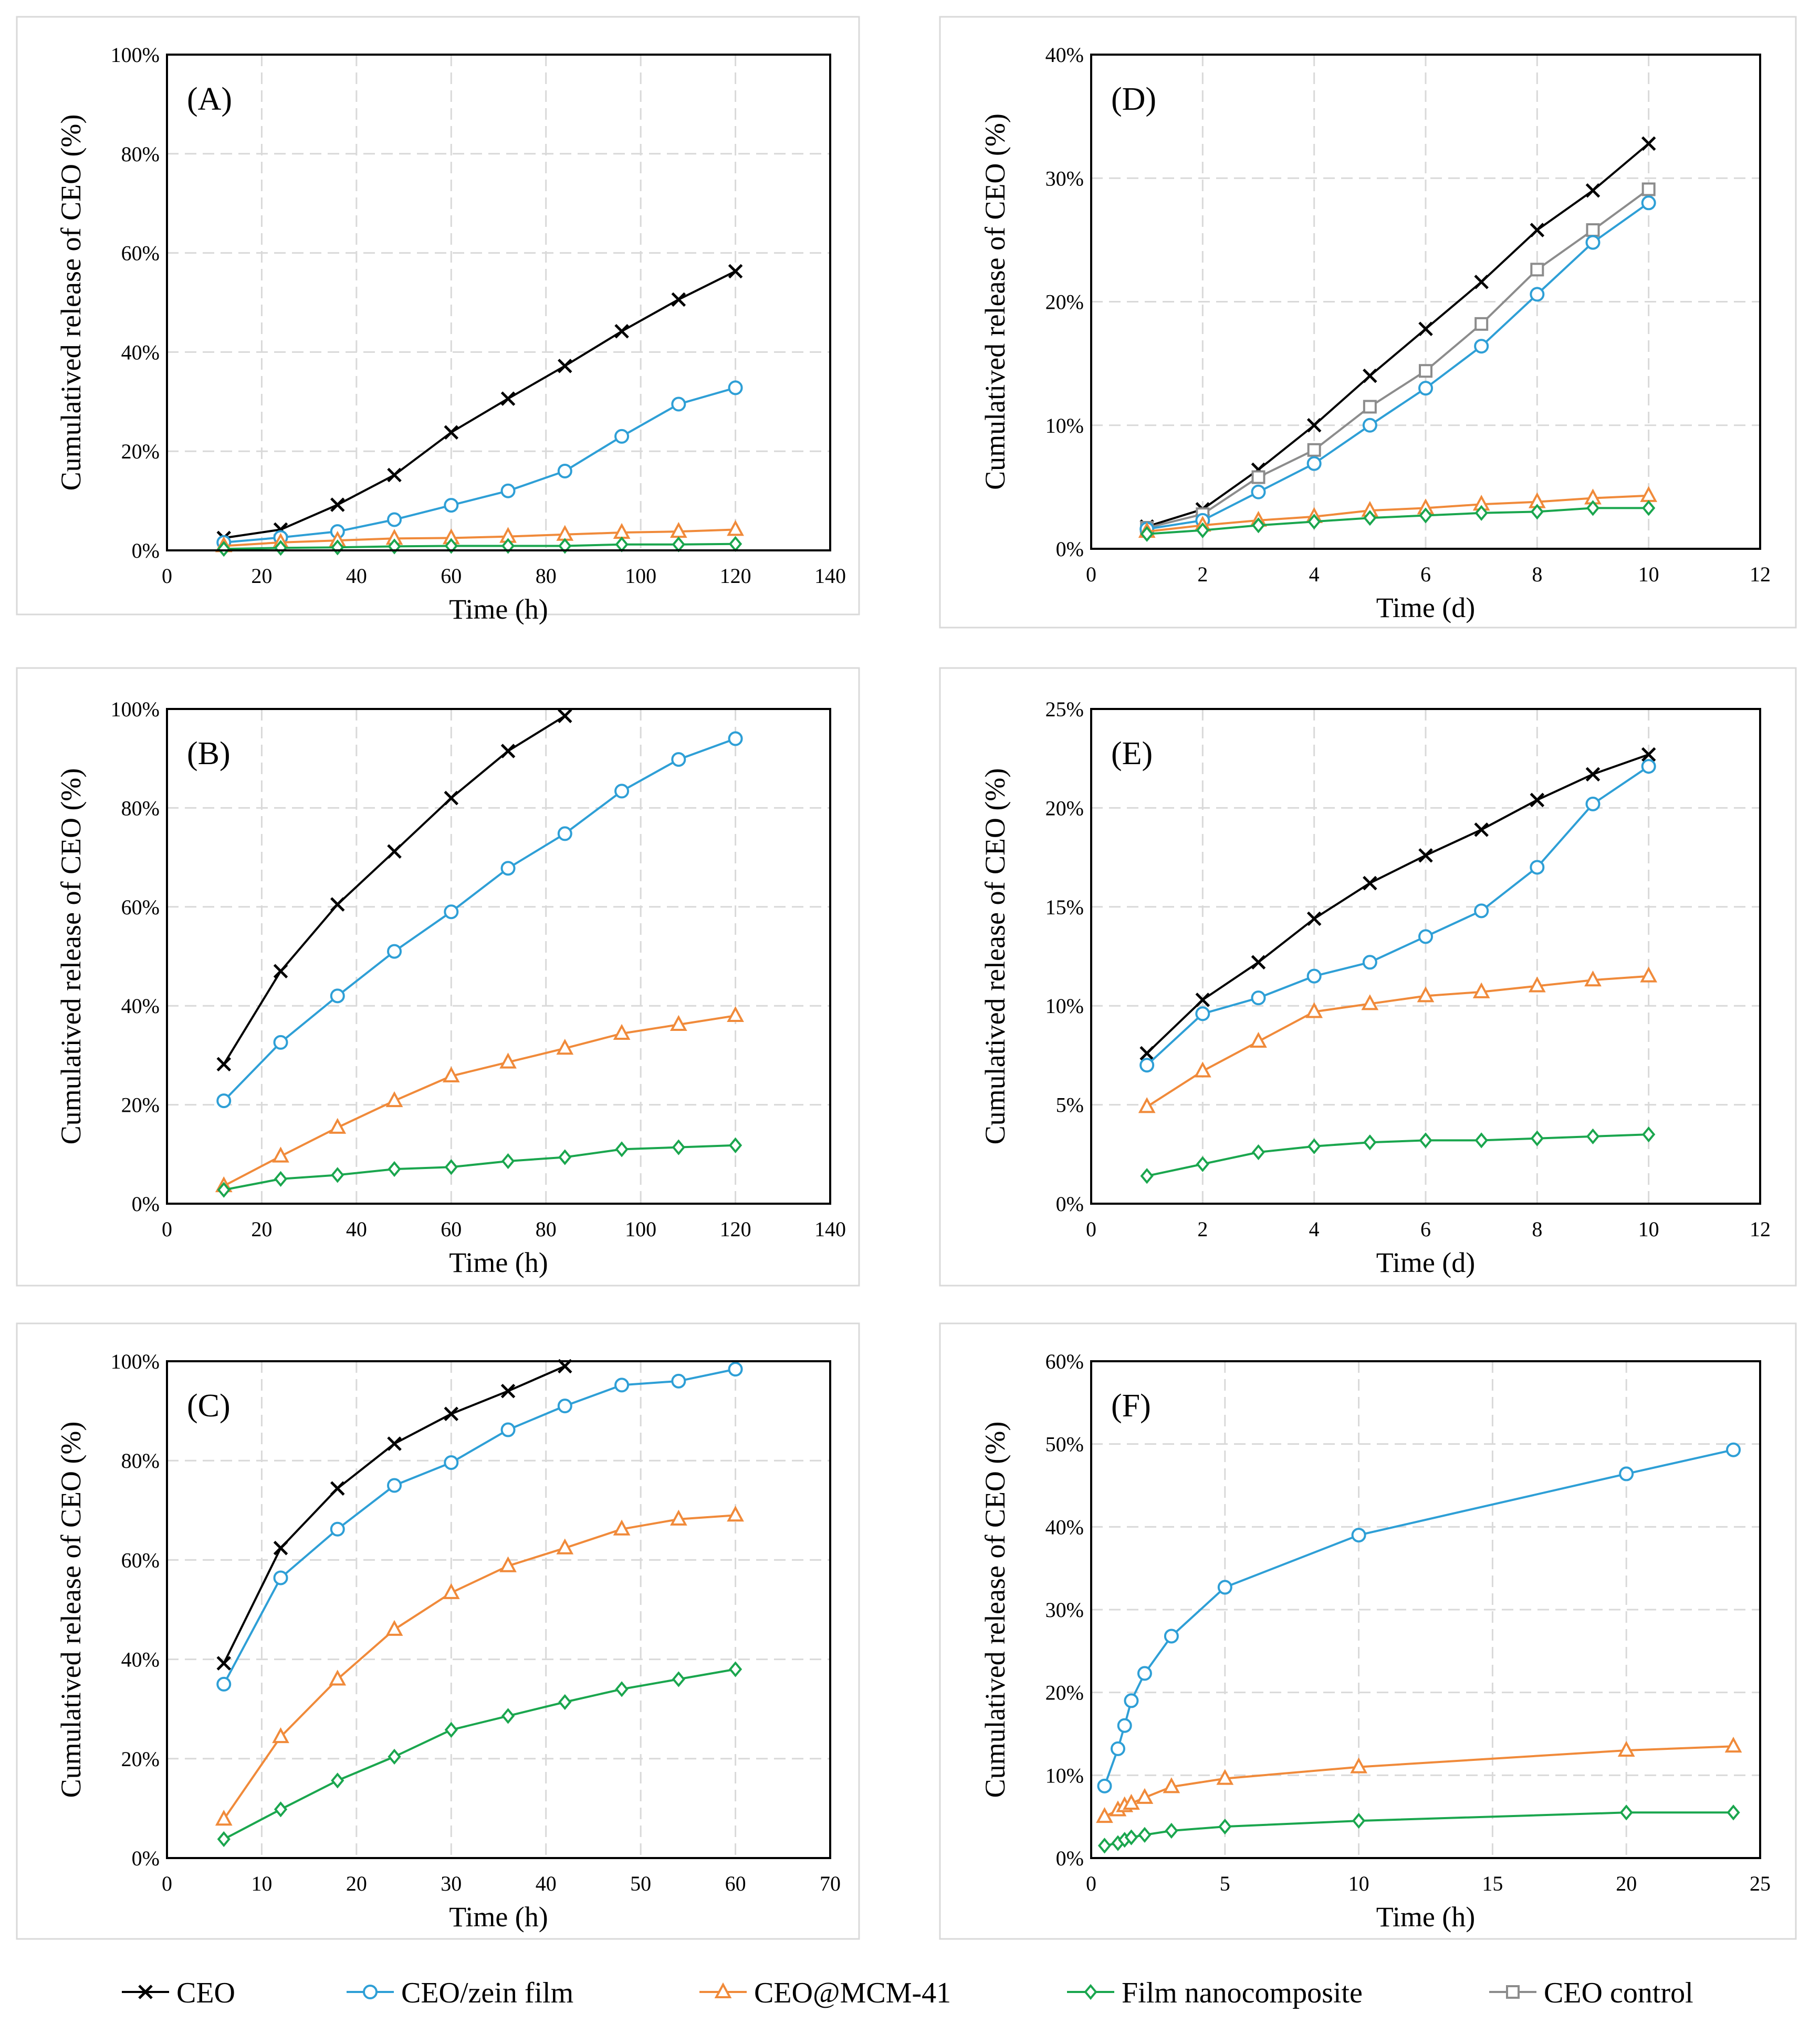  I want to click on x-tick-label: 60, so click(451, 1229).